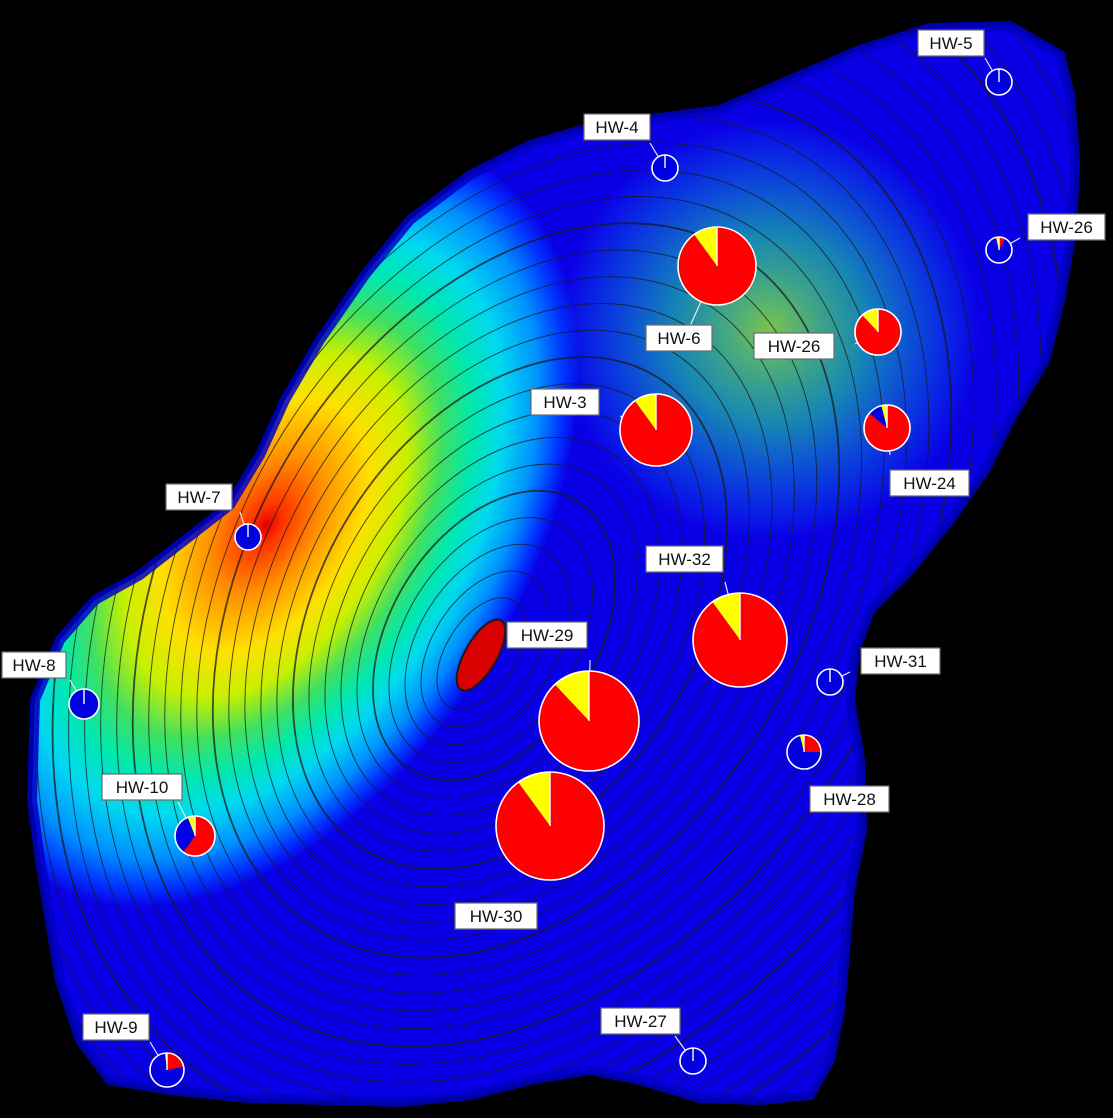 This screenshot has width=1113, height=1118. Describe the element at coordinates (133, 1050) in the screenshot. I see `well-hw-9: HW-9` at that location.